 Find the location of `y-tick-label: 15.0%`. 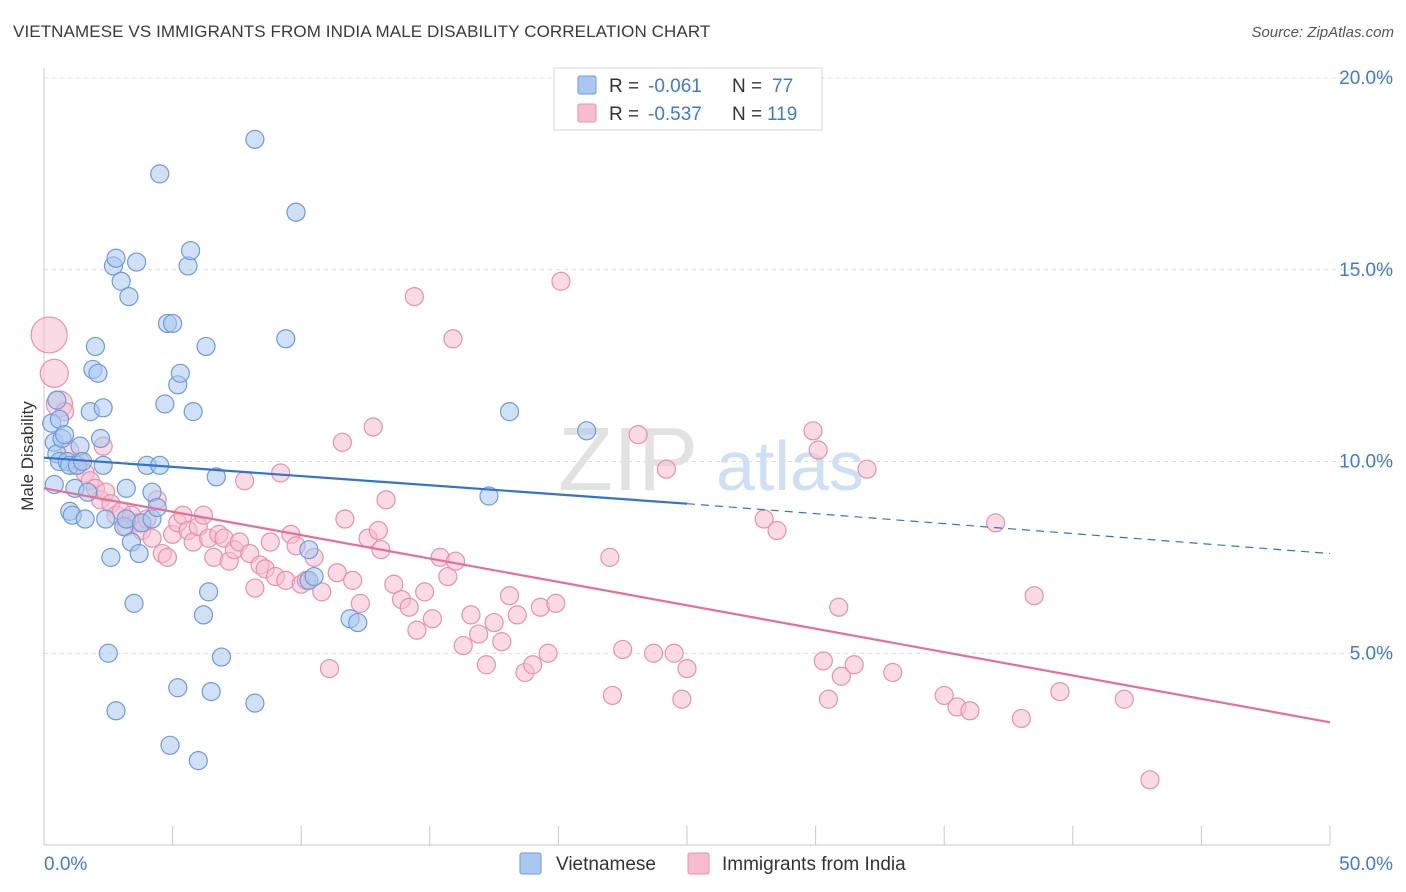

y-tick-label: 15.0% is located at coordinates (1366, 270).